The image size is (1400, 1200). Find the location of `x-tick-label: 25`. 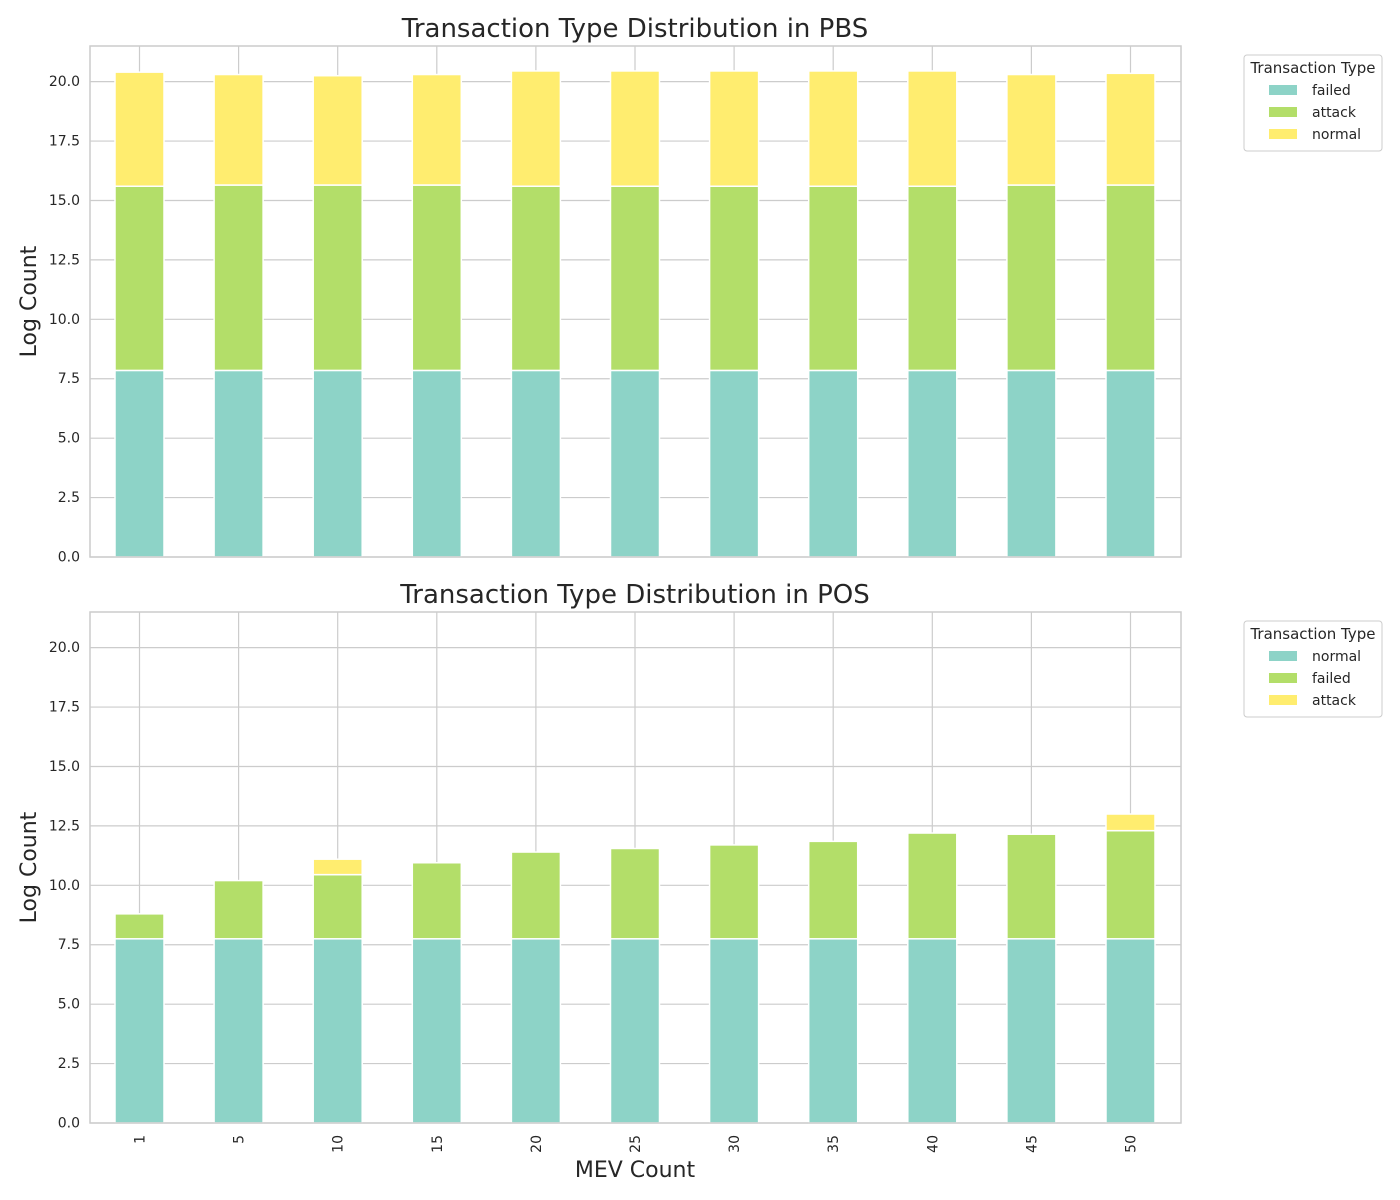

x-tick-label: 25 is located at coordinates (636, 1144).